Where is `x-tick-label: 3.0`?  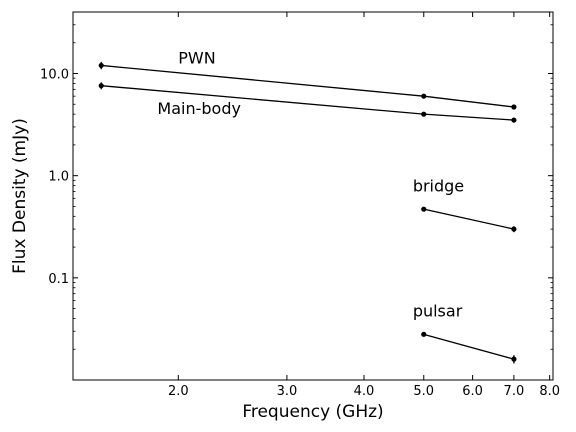
x-tick-label: 3.0 is located at coordinates (287, 391).